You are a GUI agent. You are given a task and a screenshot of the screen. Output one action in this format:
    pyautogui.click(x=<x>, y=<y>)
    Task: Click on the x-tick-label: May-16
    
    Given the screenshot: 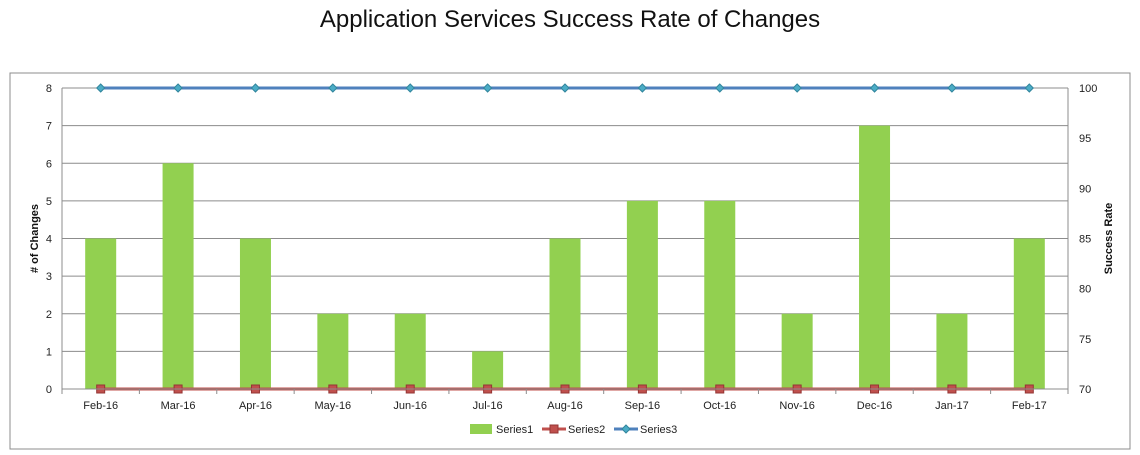 What is the action you would take?
    pyautogui.click(x=333, y=406)
    